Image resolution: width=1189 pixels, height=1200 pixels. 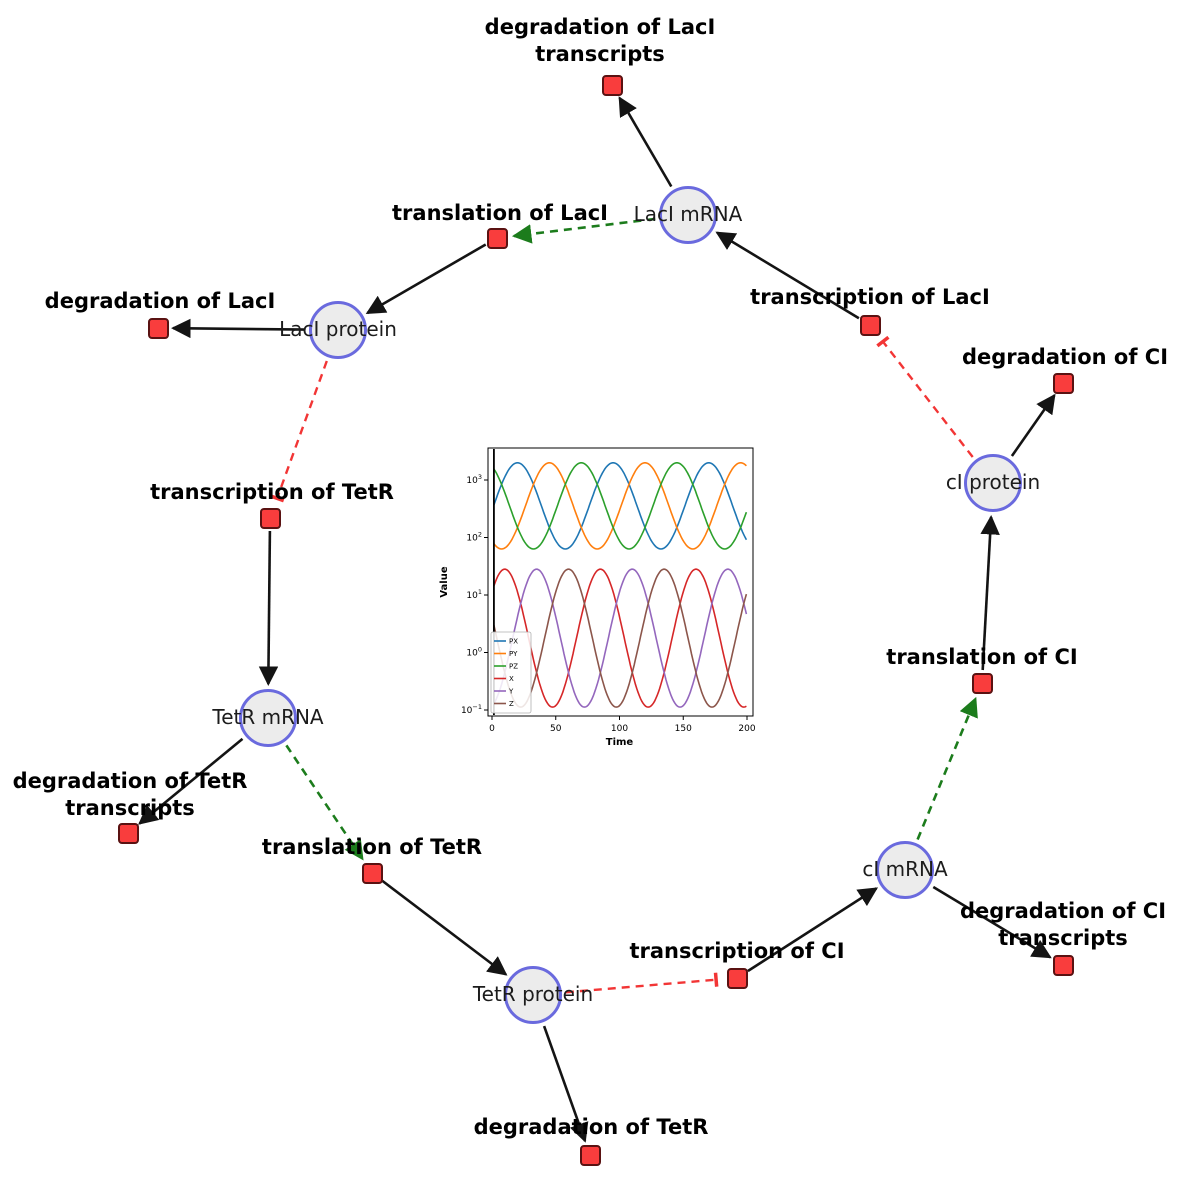 I want to click on legend-label-Y: Y, so click(x=511, y=692).